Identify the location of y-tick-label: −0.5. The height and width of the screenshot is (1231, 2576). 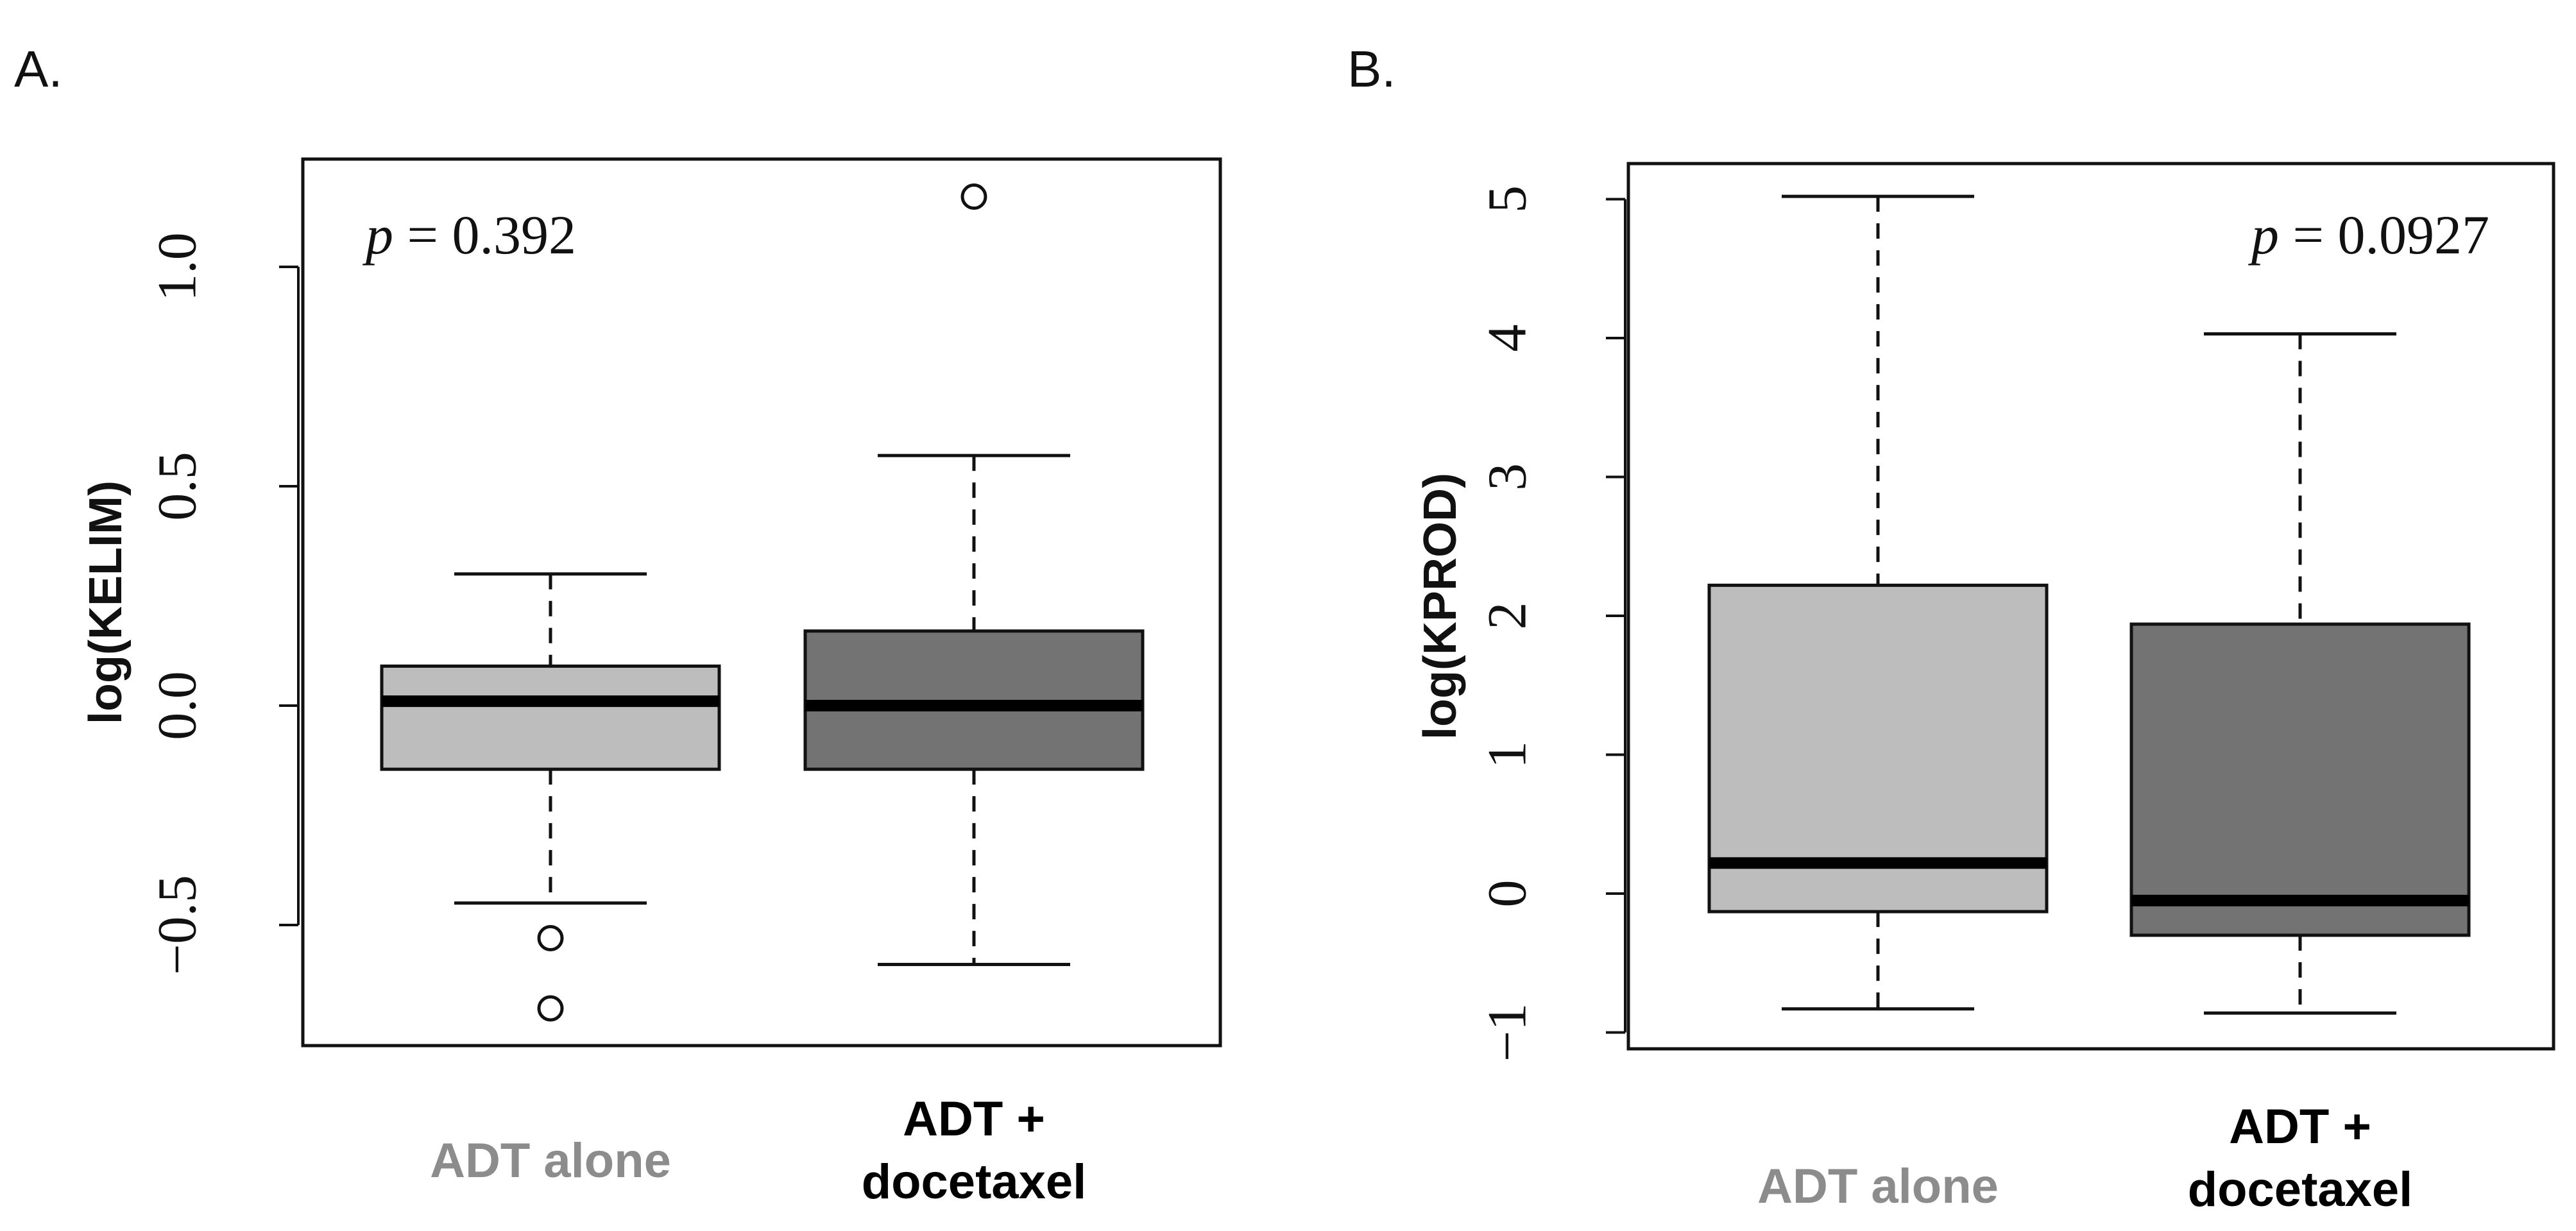
(177, 925).